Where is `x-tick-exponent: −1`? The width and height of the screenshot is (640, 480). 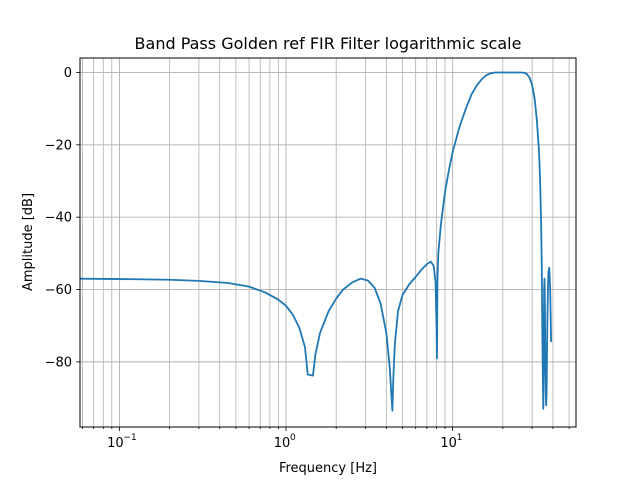
x-tick-exponent: −1 is located at coordinates (129, 438).